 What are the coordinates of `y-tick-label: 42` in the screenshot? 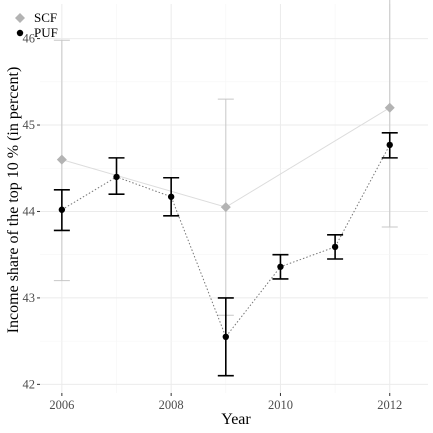 It's located at (29, 384).